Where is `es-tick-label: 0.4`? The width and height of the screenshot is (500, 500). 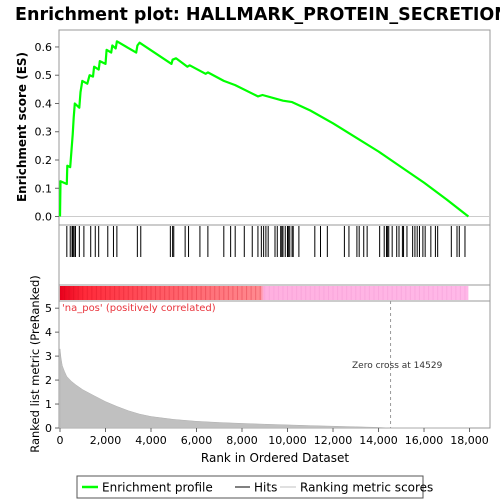 es-tick-label: 0.4 is located at coordinates (44, 103).